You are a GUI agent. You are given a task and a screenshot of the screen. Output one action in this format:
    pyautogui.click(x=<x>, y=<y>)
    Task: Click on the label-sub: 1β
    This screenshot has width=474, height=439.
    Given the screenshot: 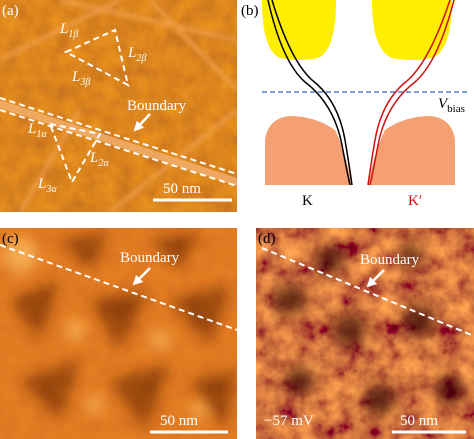 What is the action you would take?
    pyautogui.click(x=73, y=34)
    